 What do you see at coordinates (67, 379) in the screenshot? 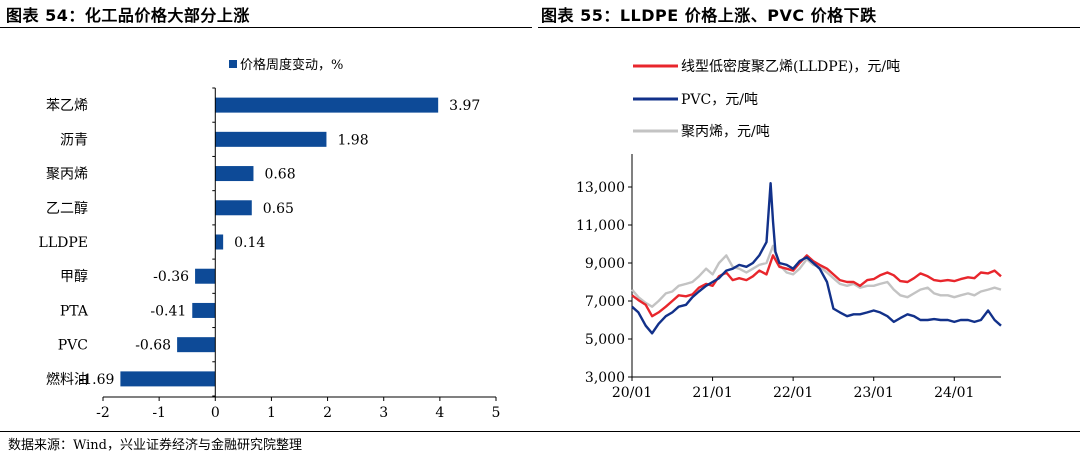
I see `category-label: 燃料油` at bounding box center [67, 379].